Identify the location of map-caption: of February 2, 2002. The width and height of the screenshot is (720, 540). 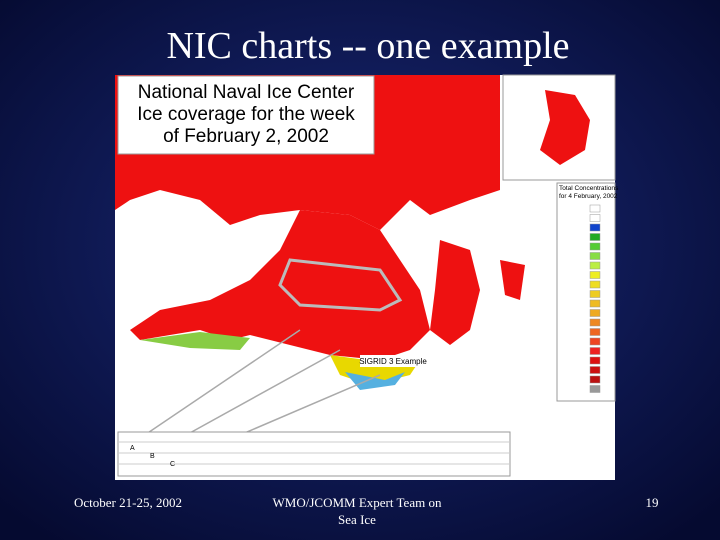
(246, 136).